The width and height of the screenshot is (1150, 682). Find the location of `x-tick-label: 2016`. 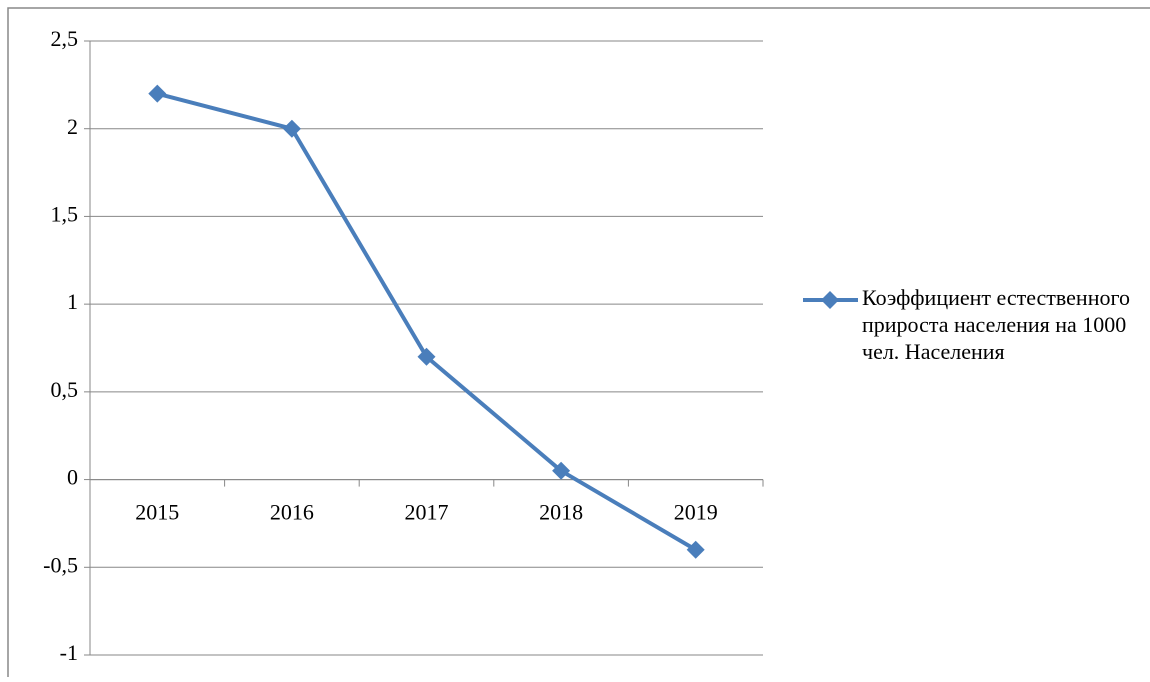

x-tick-label: 2016 is located at coordinates (292, 512).